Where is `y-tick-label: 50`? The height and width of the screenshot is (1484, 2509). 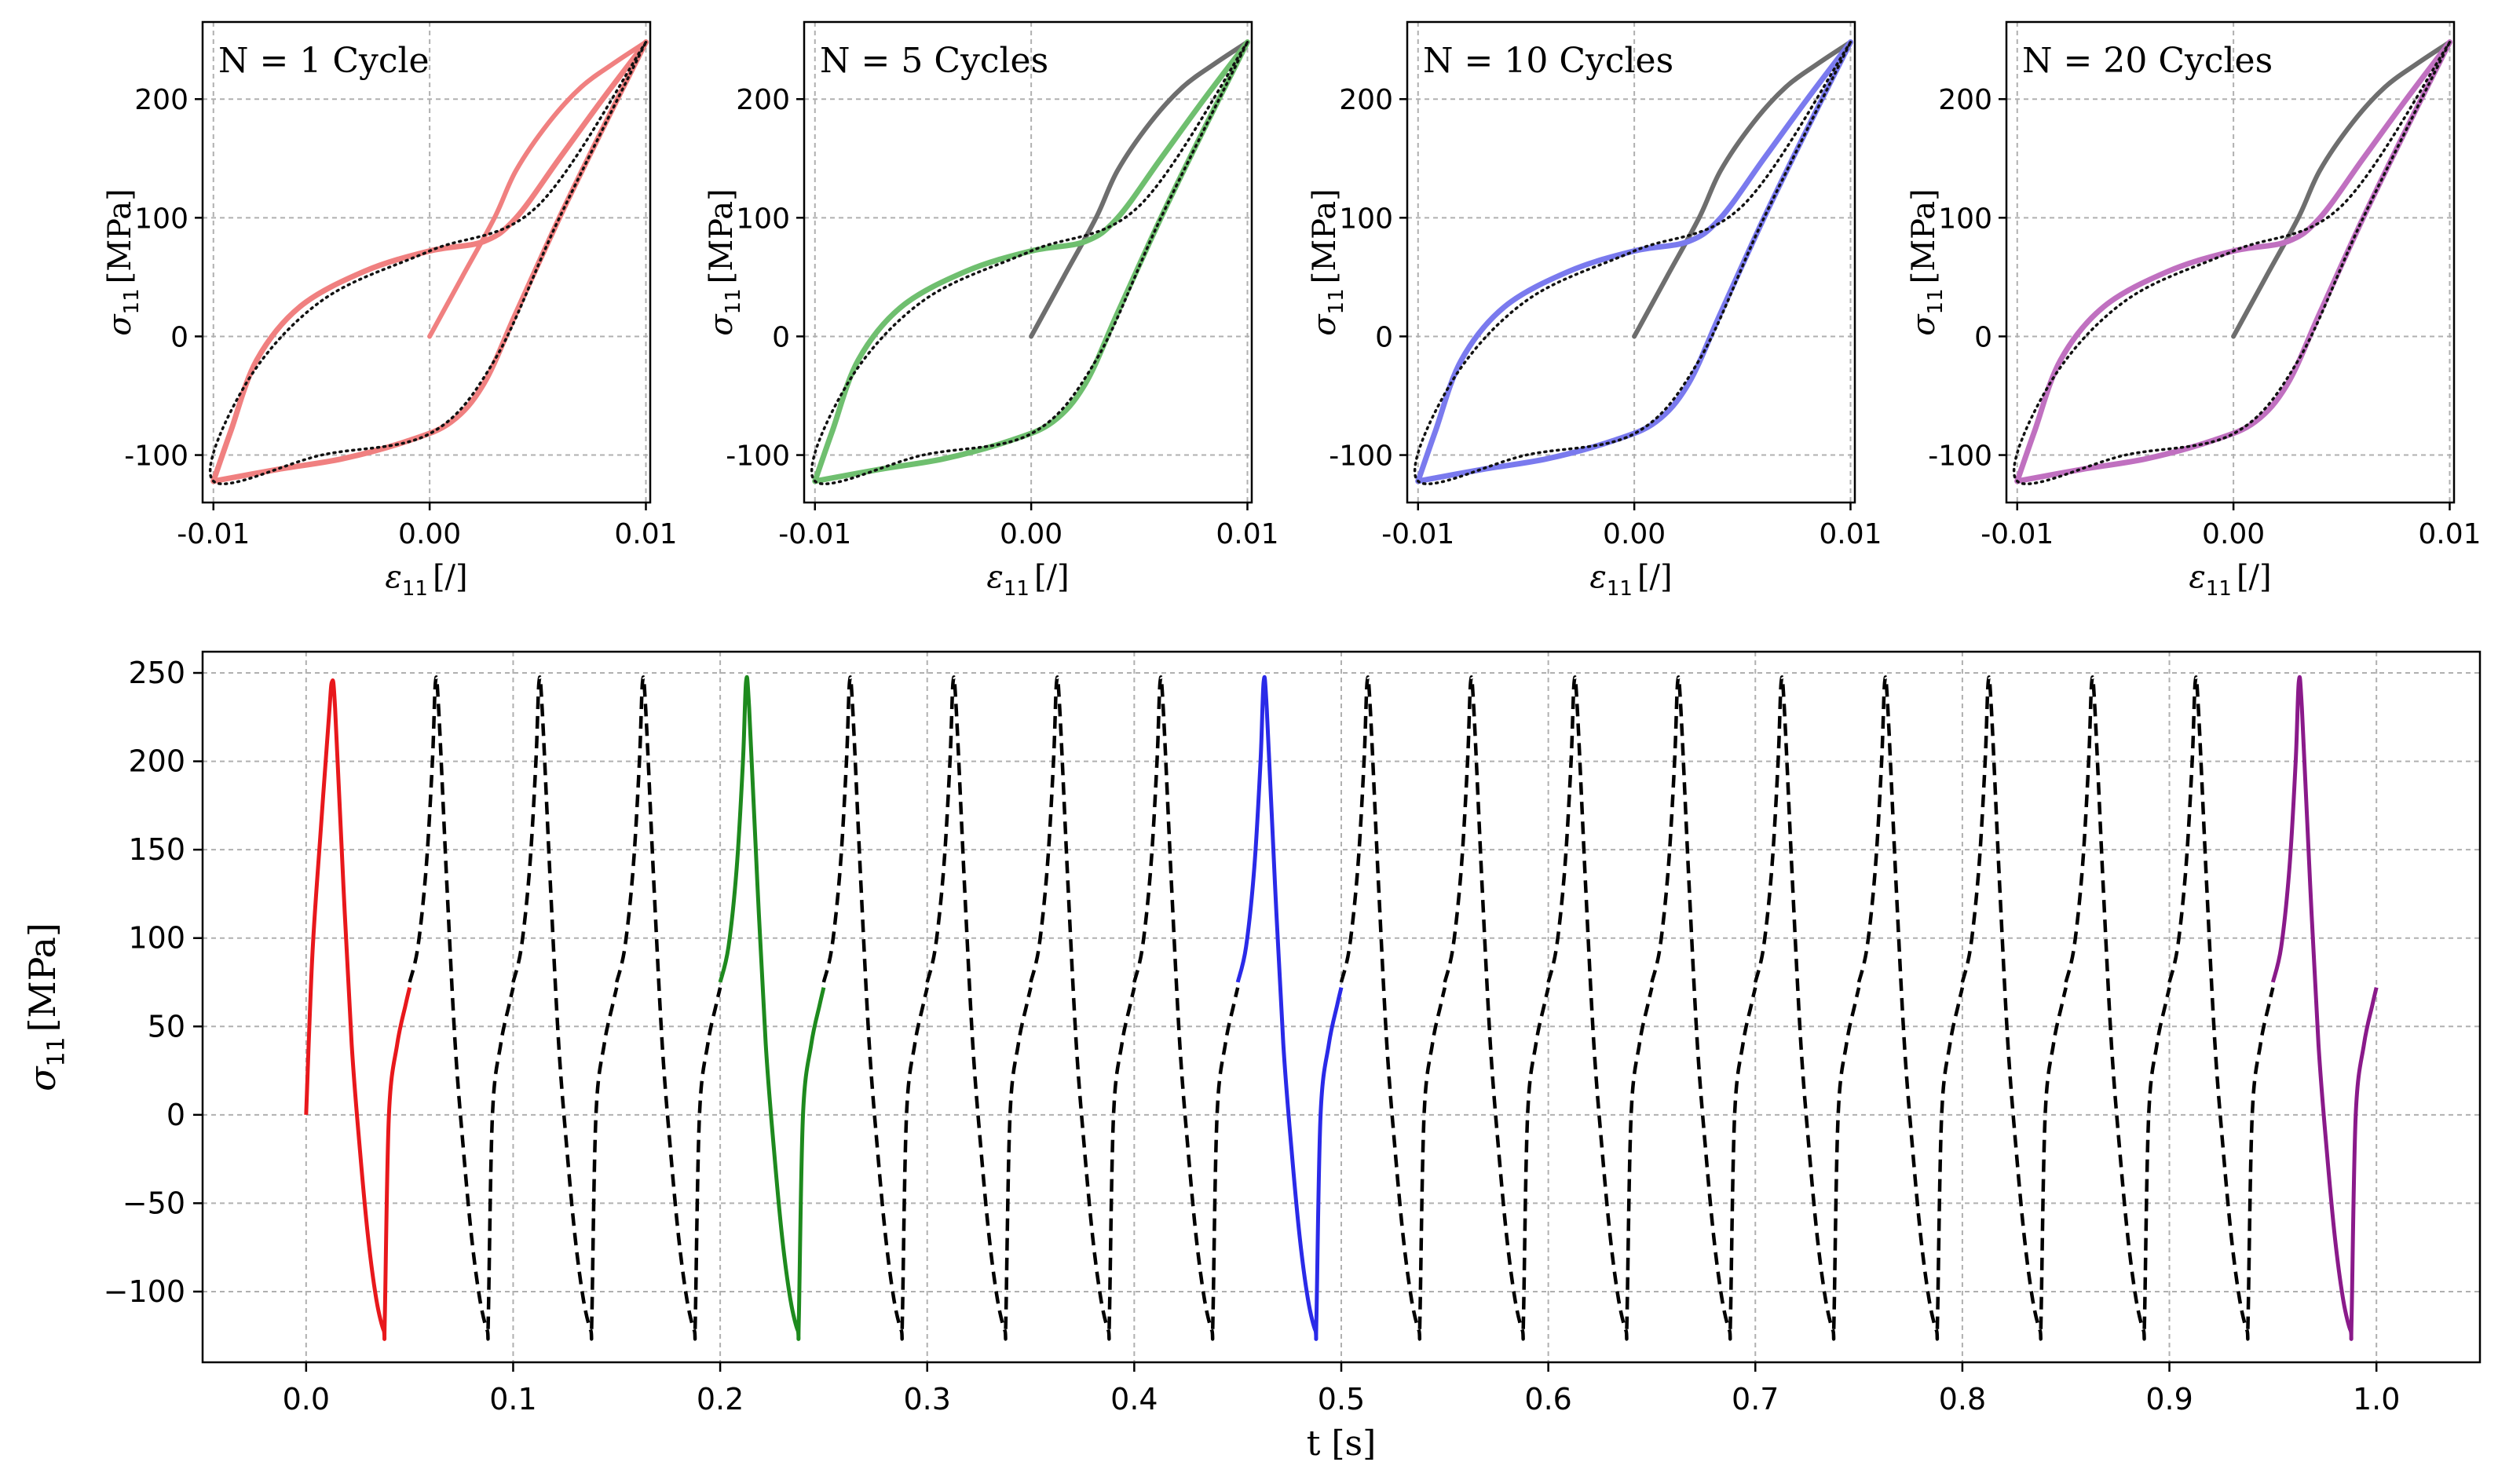 y-tick-label: 50 is located at coordinates (166, 1026).